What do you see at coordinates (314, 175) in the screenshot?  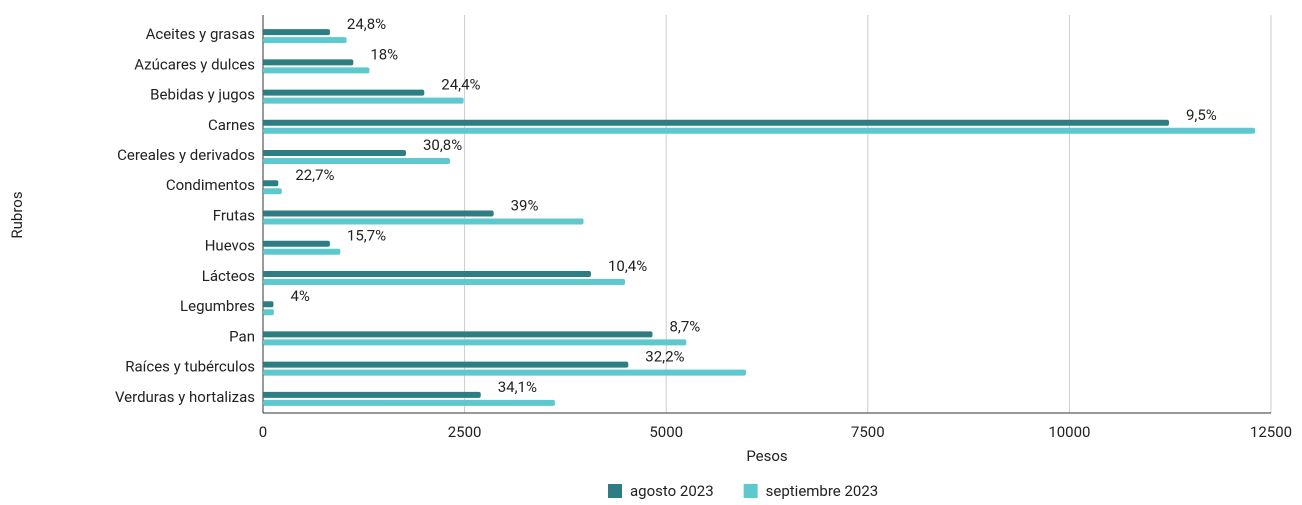 I see `change-label: 22,7%` at bounding box center [314, 175].